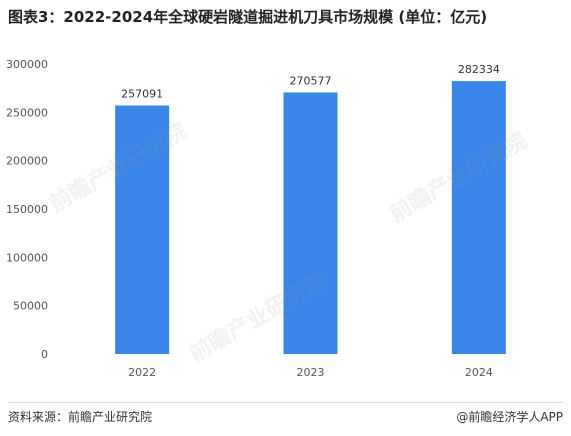 This screenshot has height=436, width=571. I want to click on bar-value-label: 282334, so click(479, 69).